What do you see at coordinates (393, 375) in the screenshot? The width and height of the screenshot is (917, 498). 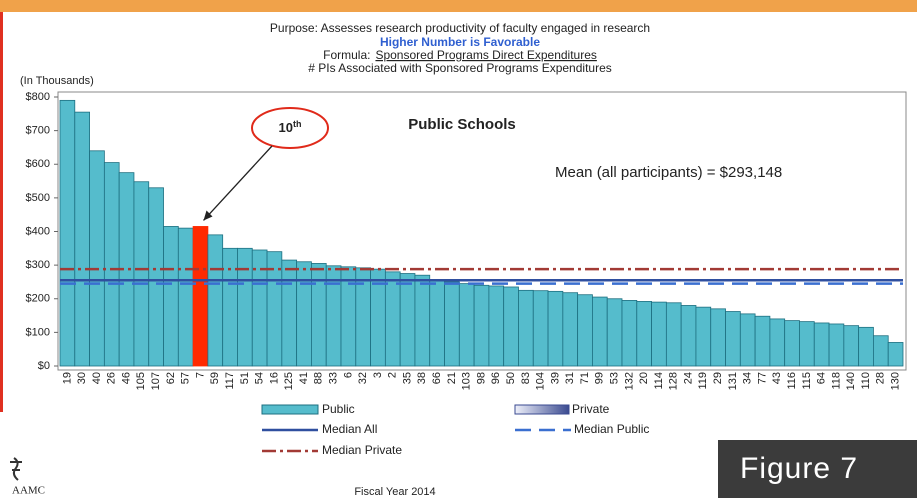 I see `x-tick-label: 2` at bounding box center [393, 375].